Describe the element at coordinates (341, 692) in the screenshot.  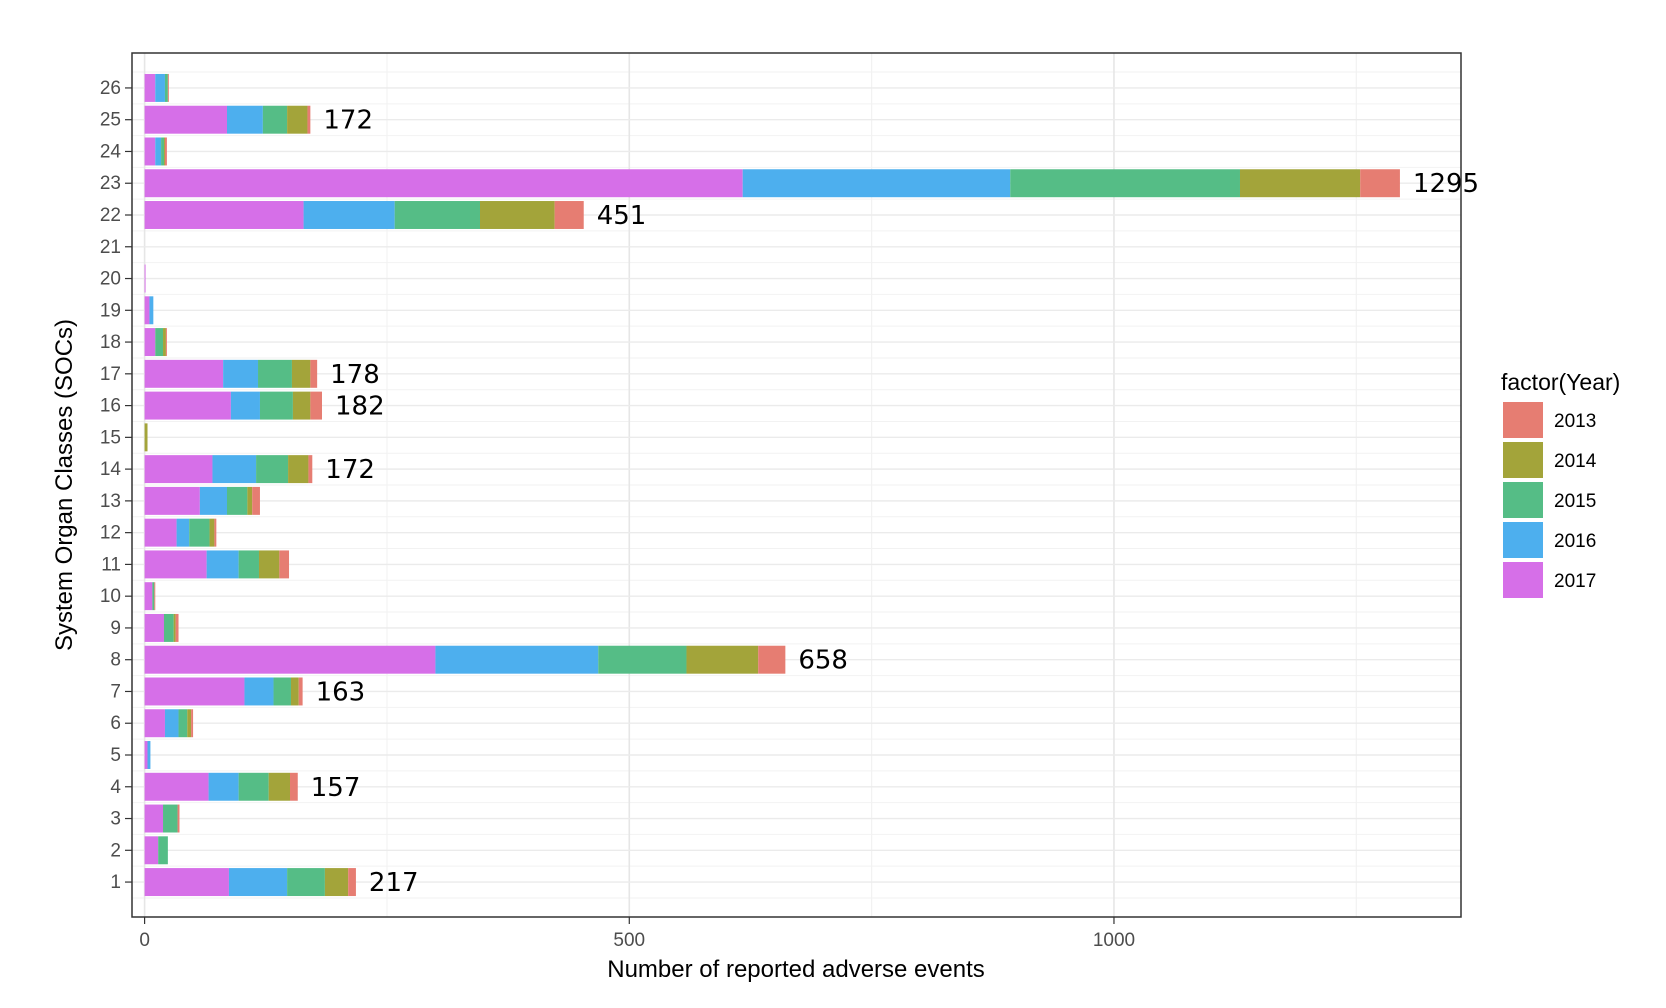
I see `bar-total-label: 163` at that location.